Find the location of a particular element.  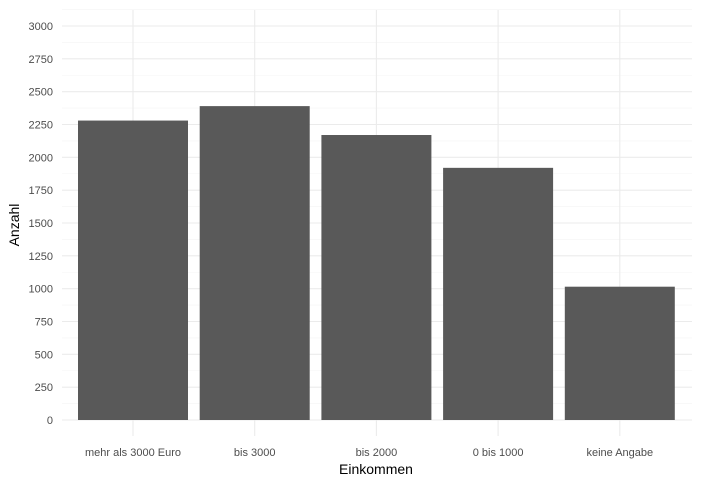

x-tick-label: bis 2000 is located at coordinates (377, 453).